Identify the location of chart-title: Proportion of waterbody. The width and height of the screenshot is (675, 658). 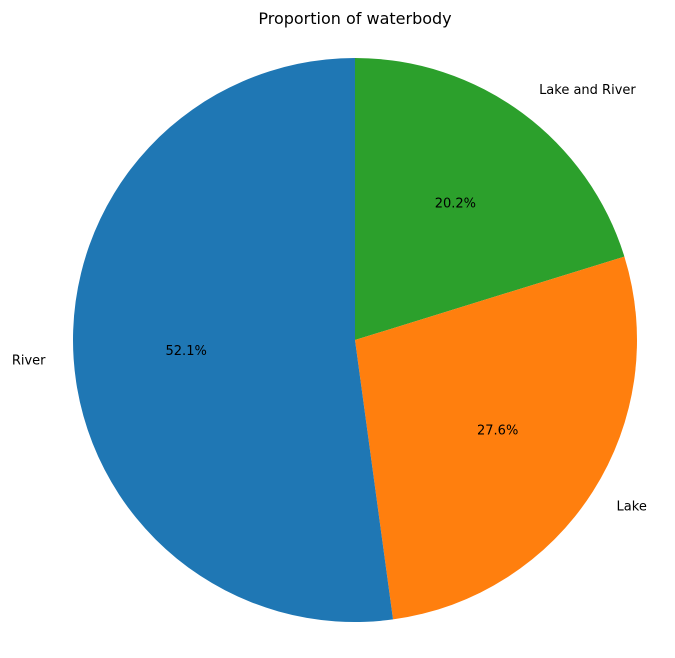
(354, 18).